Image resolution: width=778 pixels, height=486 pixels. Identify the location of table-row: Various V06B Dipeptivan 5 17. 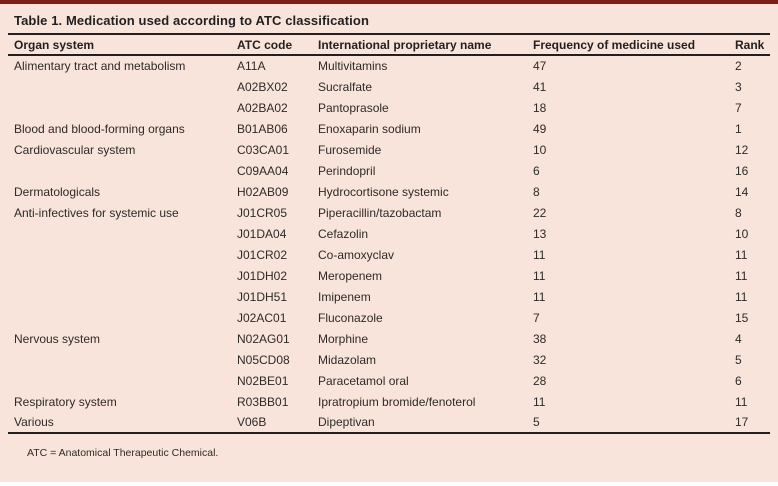
(389, 423).